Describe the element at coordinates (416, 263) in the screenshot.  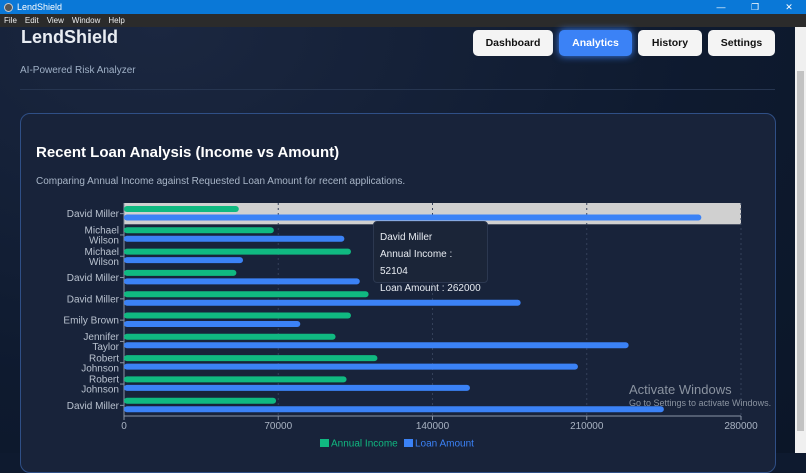
I see `tooltip-income: Annual Income : 52104` at that location.